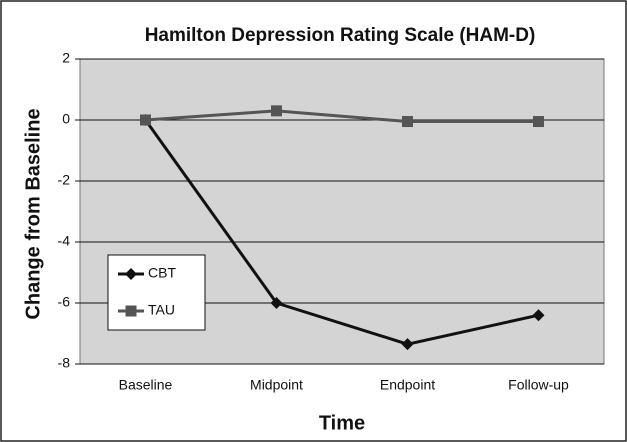 The height and width of the screenshot is (442, 627). What do you see at coordinates (342, 116) in the screenshot?
I see `series-line` at bounding box center [342, 116].